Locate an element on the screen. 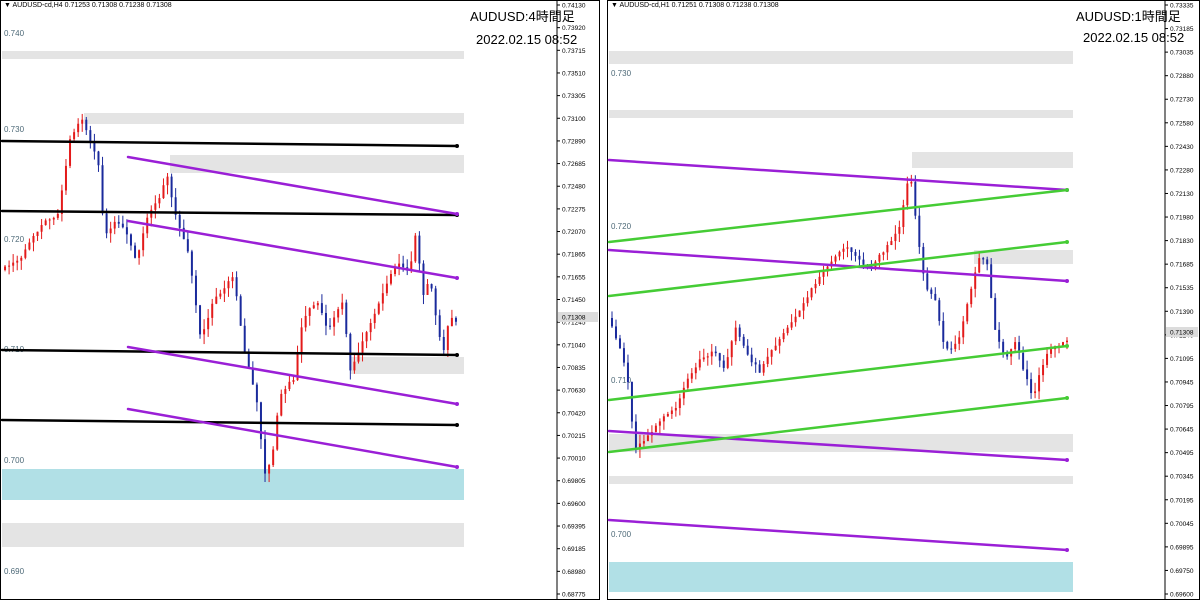 The image size is (1200, 600). current-price-label: 0.71308 is located at coordinates (574, 318).